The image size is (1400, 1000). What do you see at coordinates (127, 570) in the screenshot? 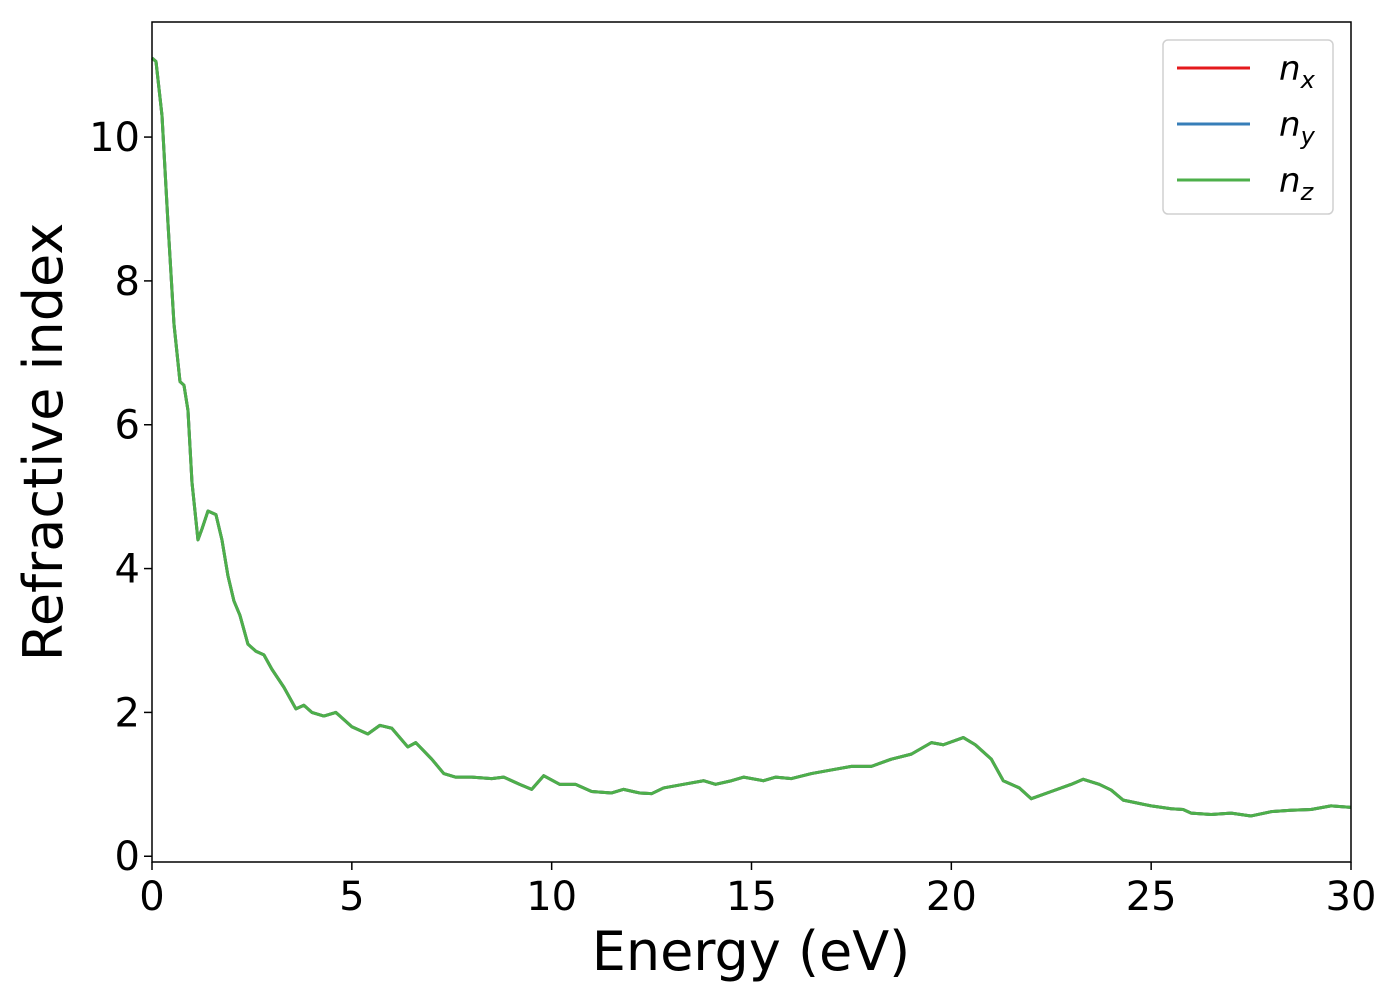
I see `y-tick-label: 4` at bounding box center [127, 570].